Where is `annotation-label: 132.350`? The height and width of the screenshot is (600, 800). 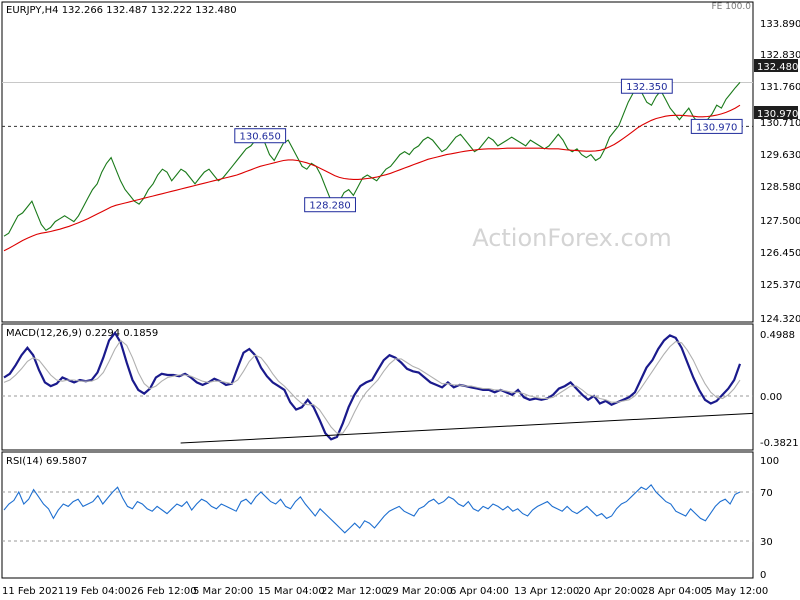
annotation-label: 132.350 is located at coordinates (646, 87).